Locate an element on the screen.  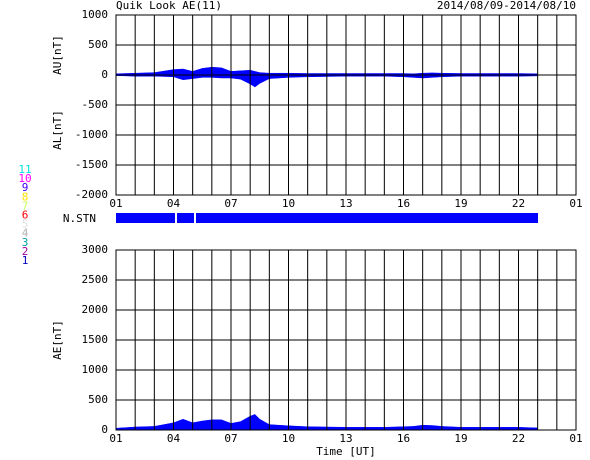
y-axis-label: AL[nT] is located at coordinates (57, 130).